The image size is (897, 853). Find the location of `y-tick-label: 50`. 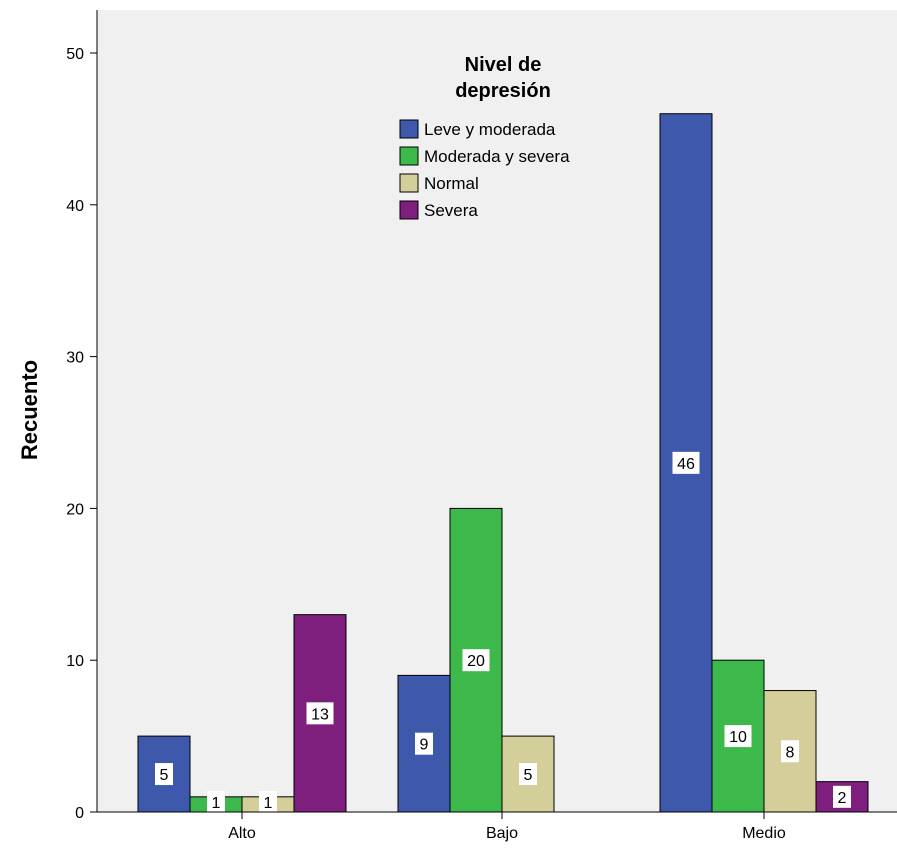

y-tick-label: 50 is located at coordinates (75, 54).